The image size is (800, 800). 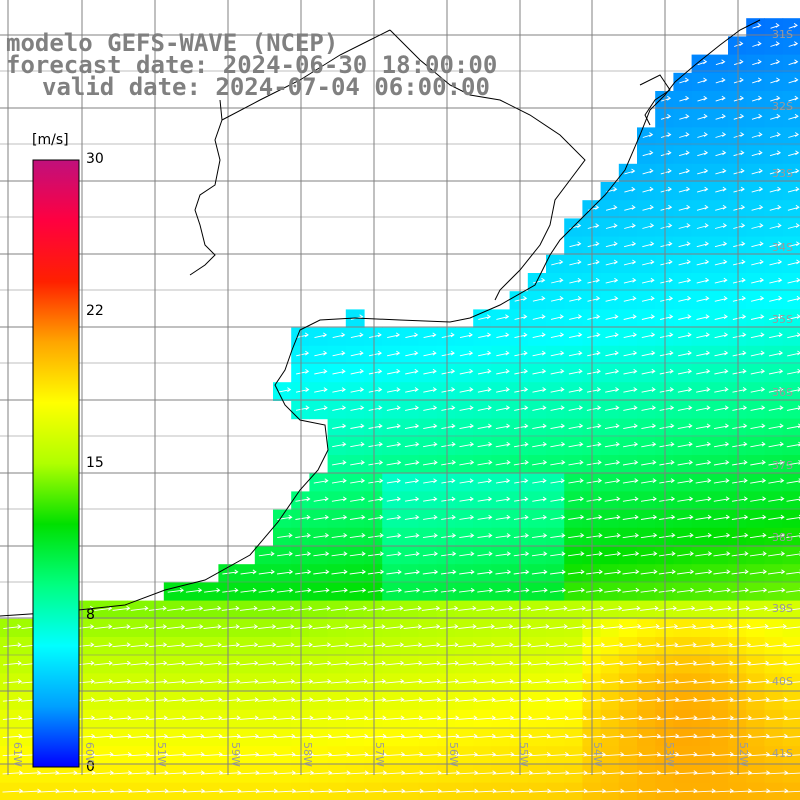 I want to click on lon-label: 52W, so click(x=743, y=754).